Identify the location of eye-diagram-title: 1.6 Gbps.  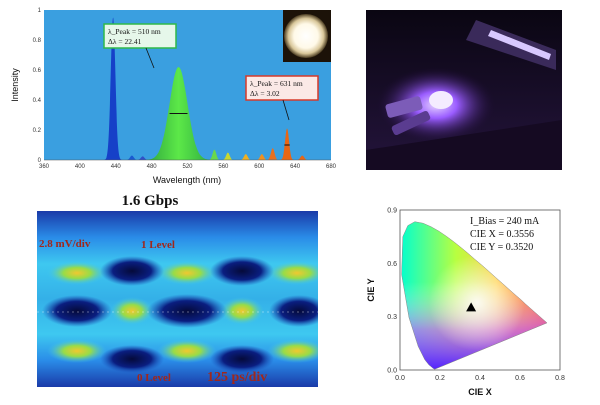
(150, 201).